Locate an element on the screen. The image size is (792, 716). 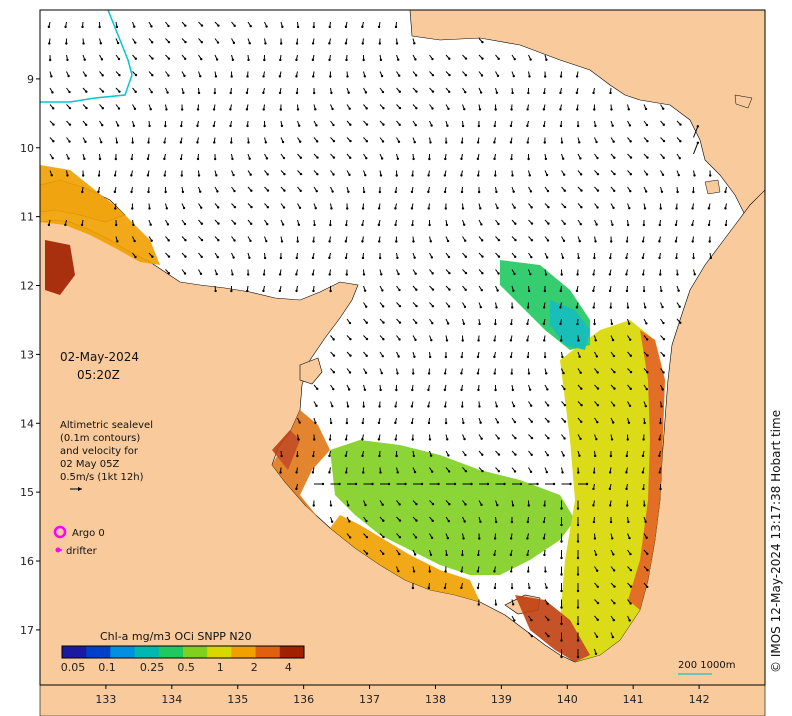
argo-label: Argo 0 is located at coordinates (88, 533).